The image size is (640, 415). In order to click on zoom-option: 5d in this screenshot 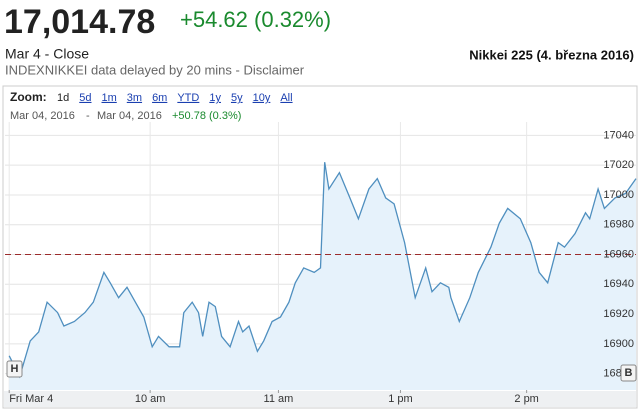, I will do `click(85, 98)`.